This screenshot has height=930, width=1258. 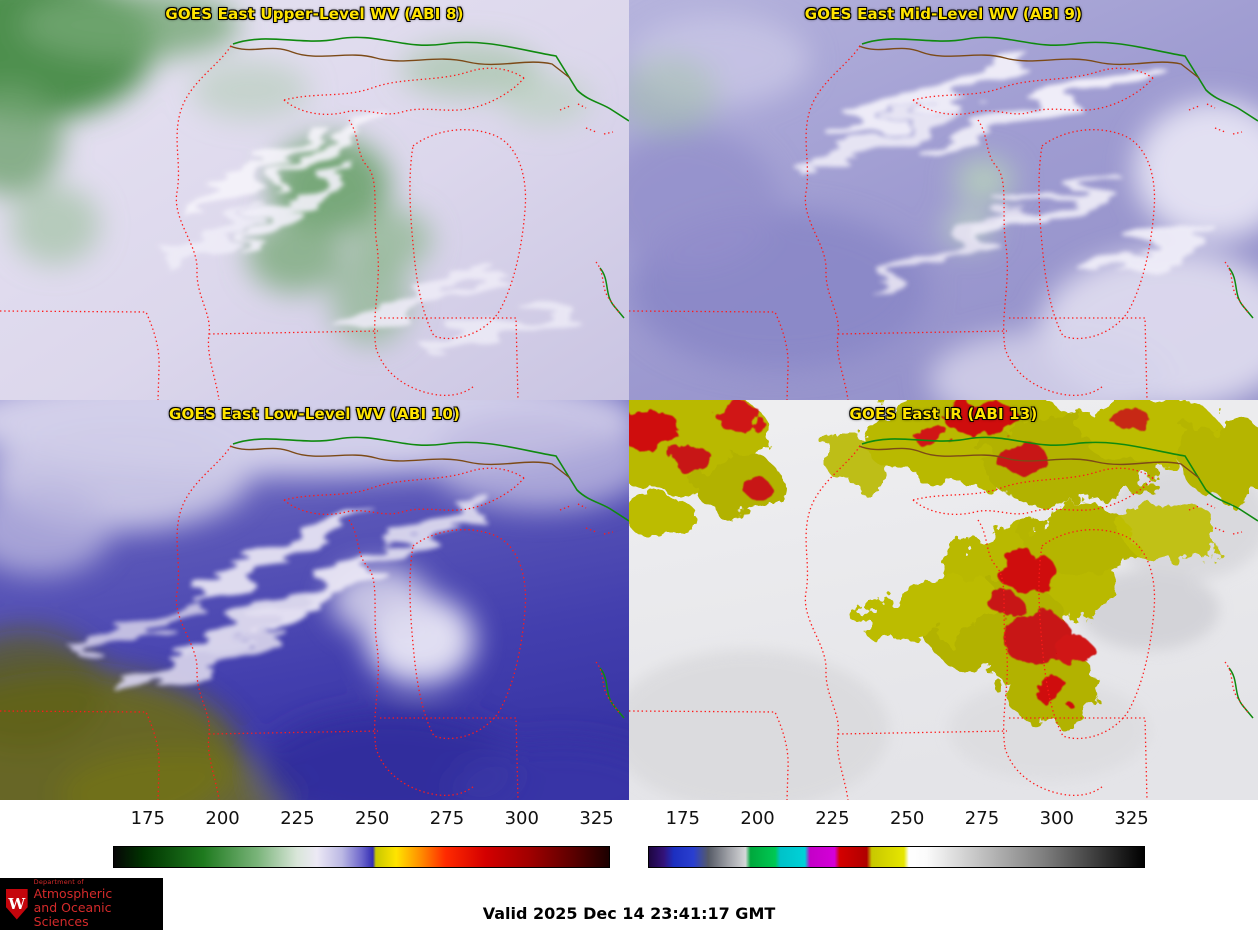 I want to click on panel-title-low-wv: GOES East Low-Level WV (ABI 10), so click(x=314, y=414).